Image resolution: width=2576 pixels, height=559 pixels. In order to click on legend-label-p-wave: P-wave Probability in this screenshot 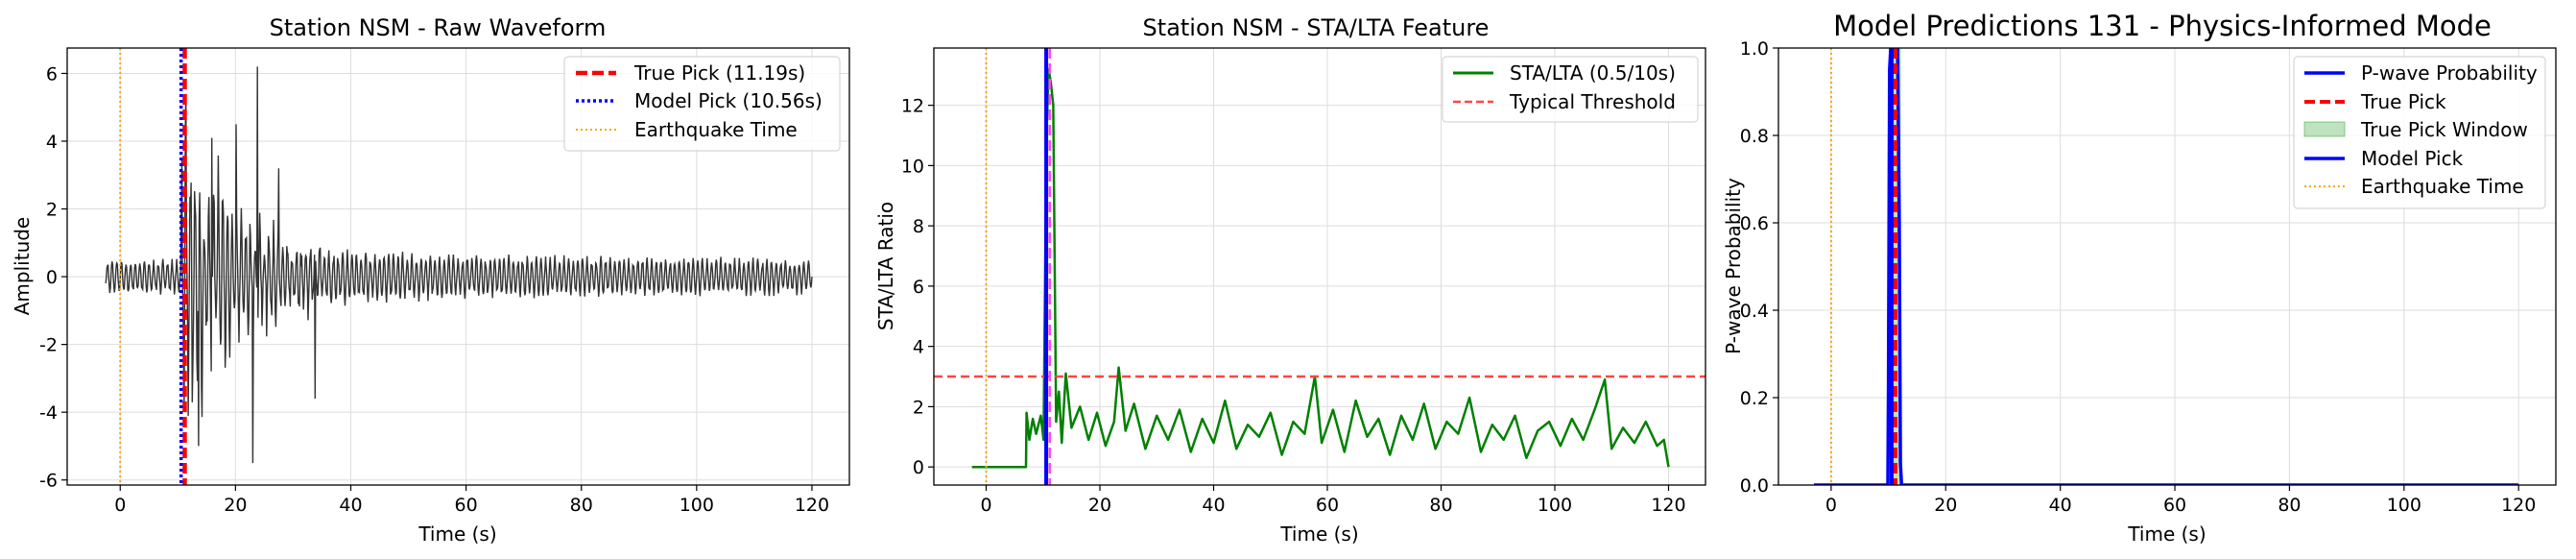, I will do `click(2449, 73)`.